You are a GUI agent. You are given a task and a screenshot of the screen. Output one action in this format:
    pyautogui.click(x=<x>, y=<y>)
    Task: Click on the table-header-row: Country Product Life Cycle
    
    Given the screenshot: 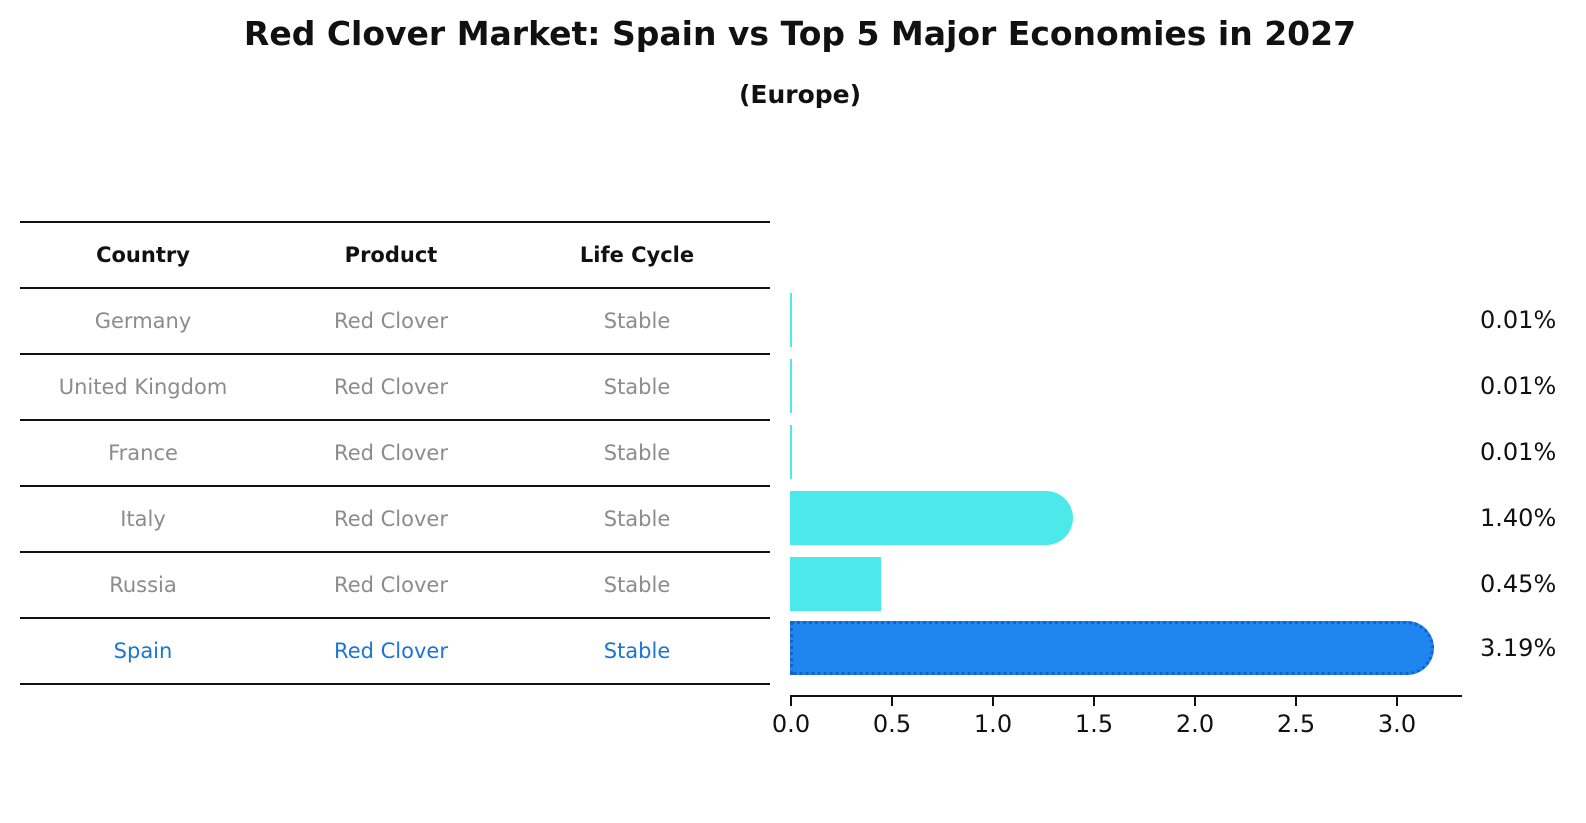 What is the action you would take?
    pyautogui.click(x=395, y=254)
    